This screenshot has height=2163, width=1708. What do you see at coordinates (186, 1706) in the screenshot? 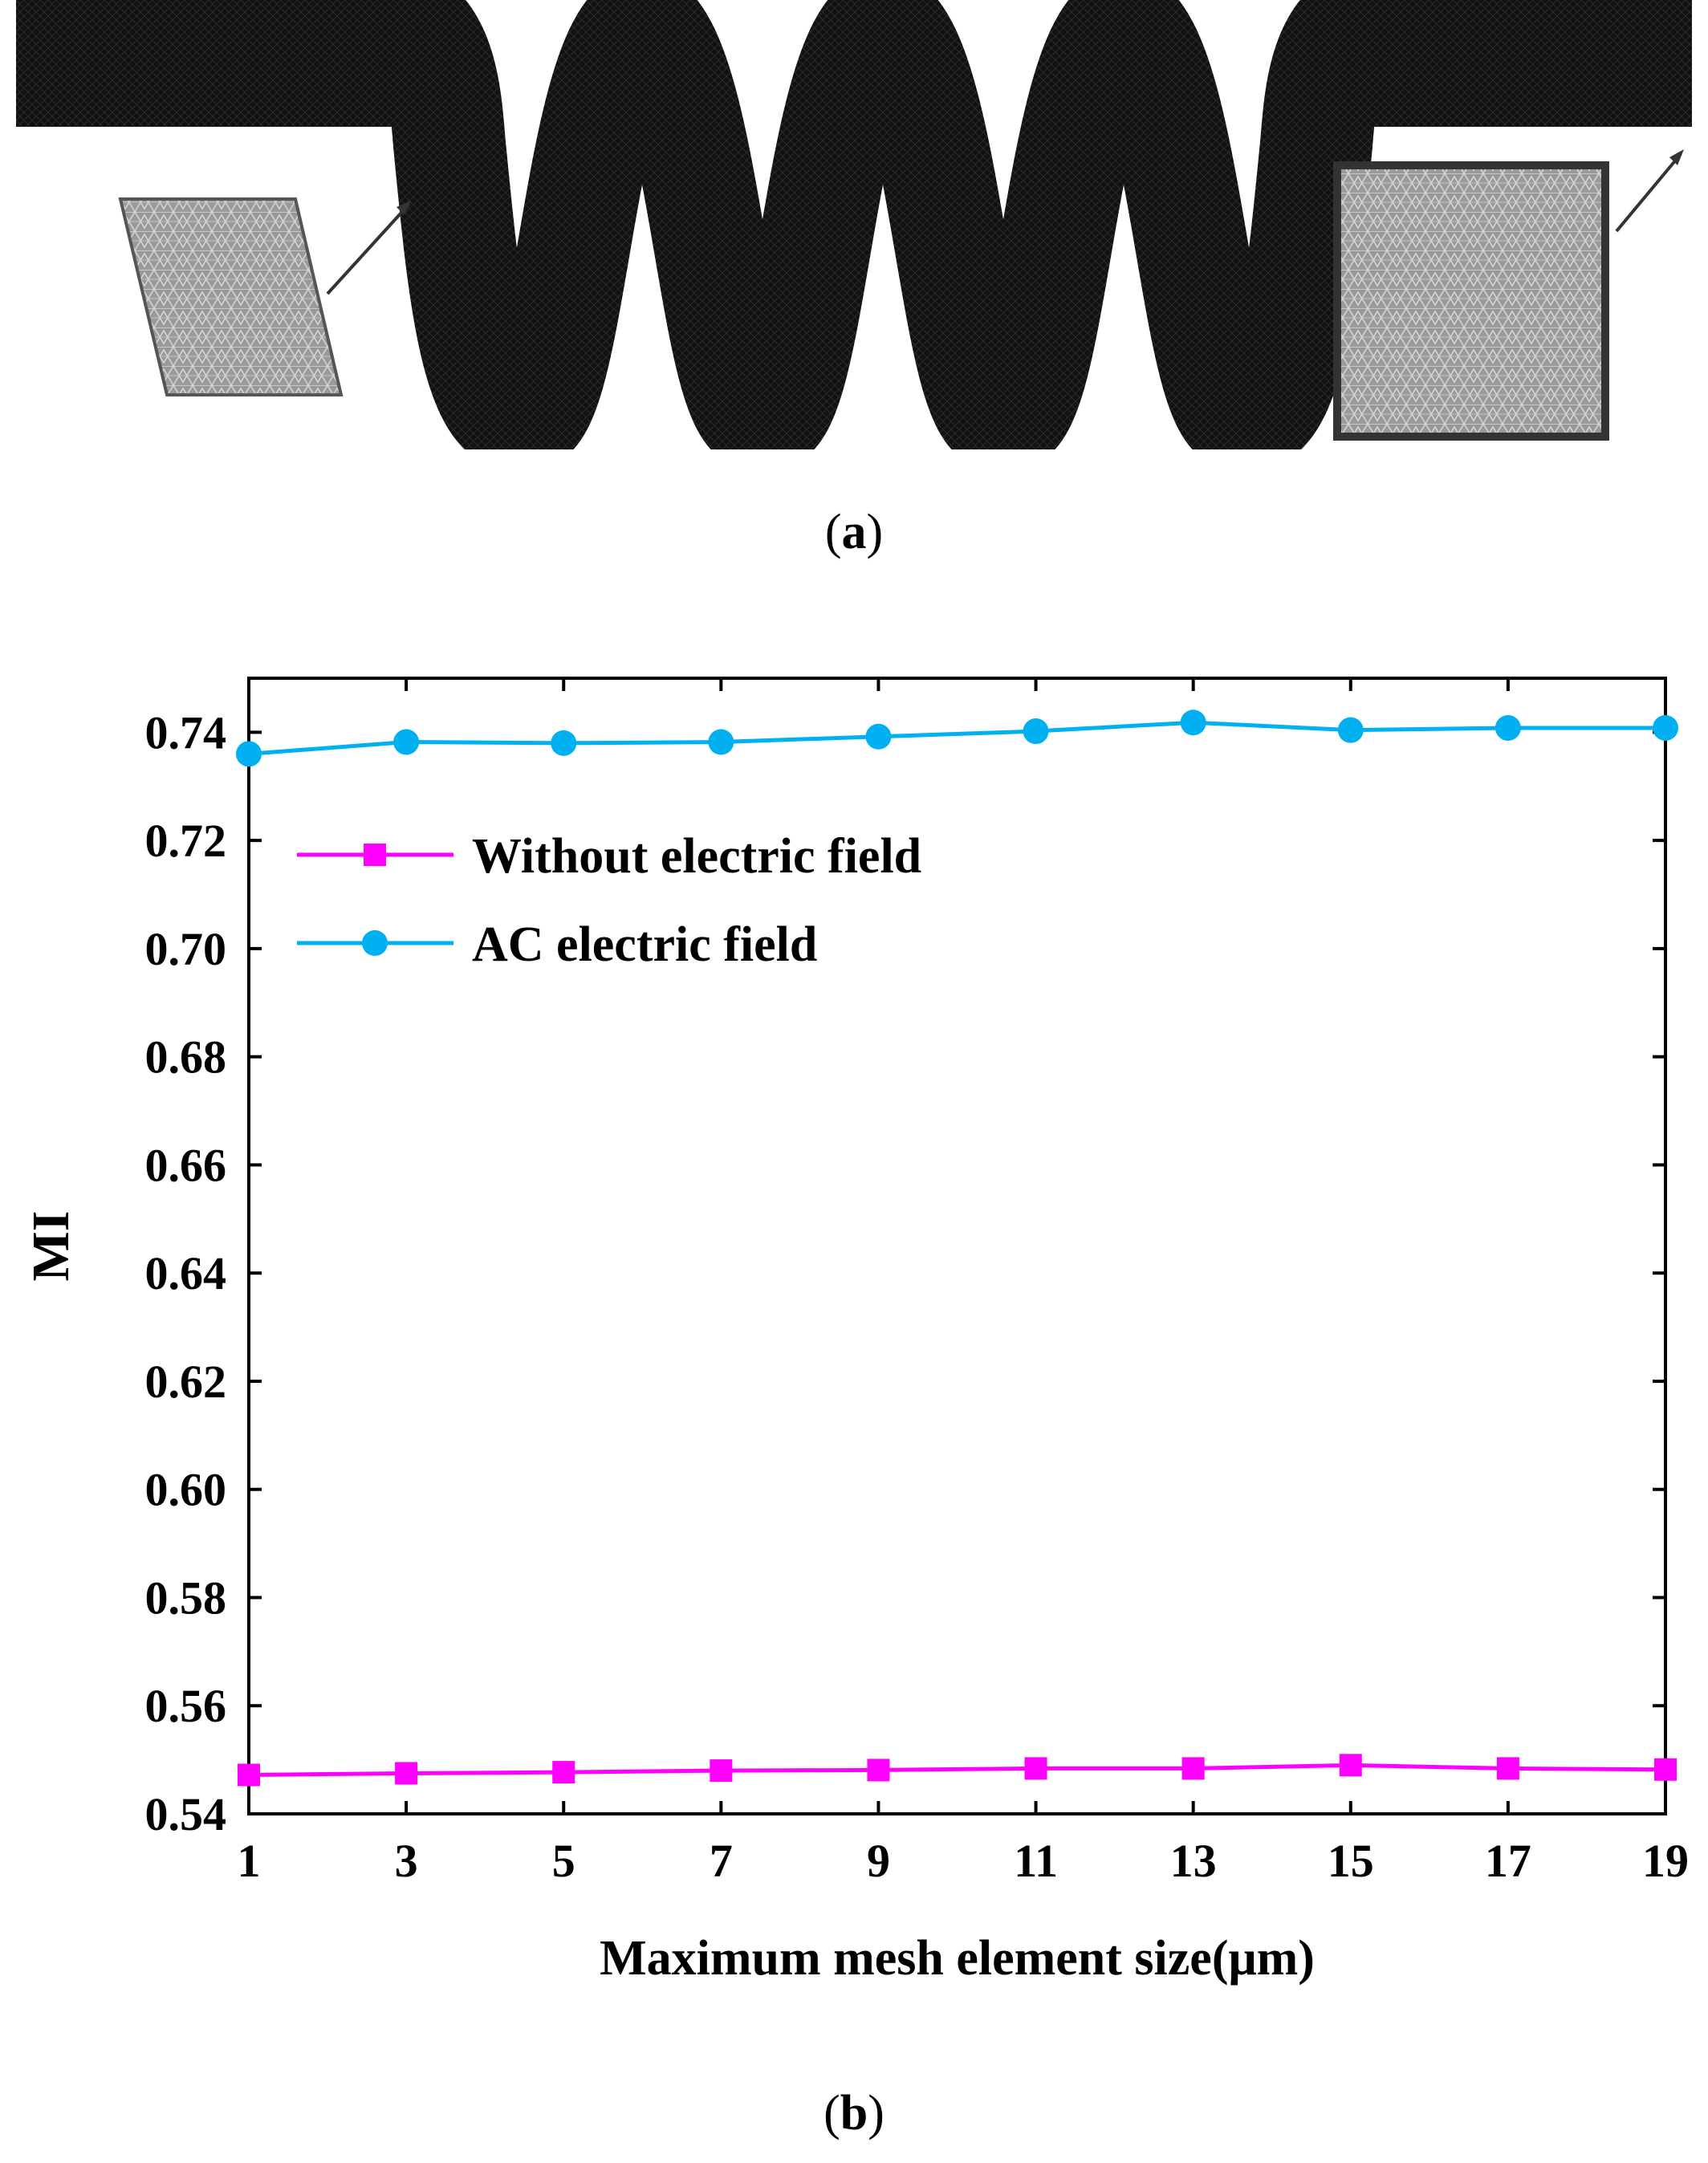
I see `y-tick-label: 0.56` at bounding box center [186, 1706].